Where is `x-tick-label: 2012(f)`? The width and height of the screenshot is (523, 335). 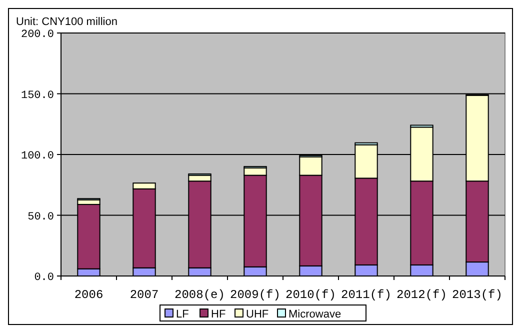
x-tick-label: 2012(f) is located at coordinates (421, 295).